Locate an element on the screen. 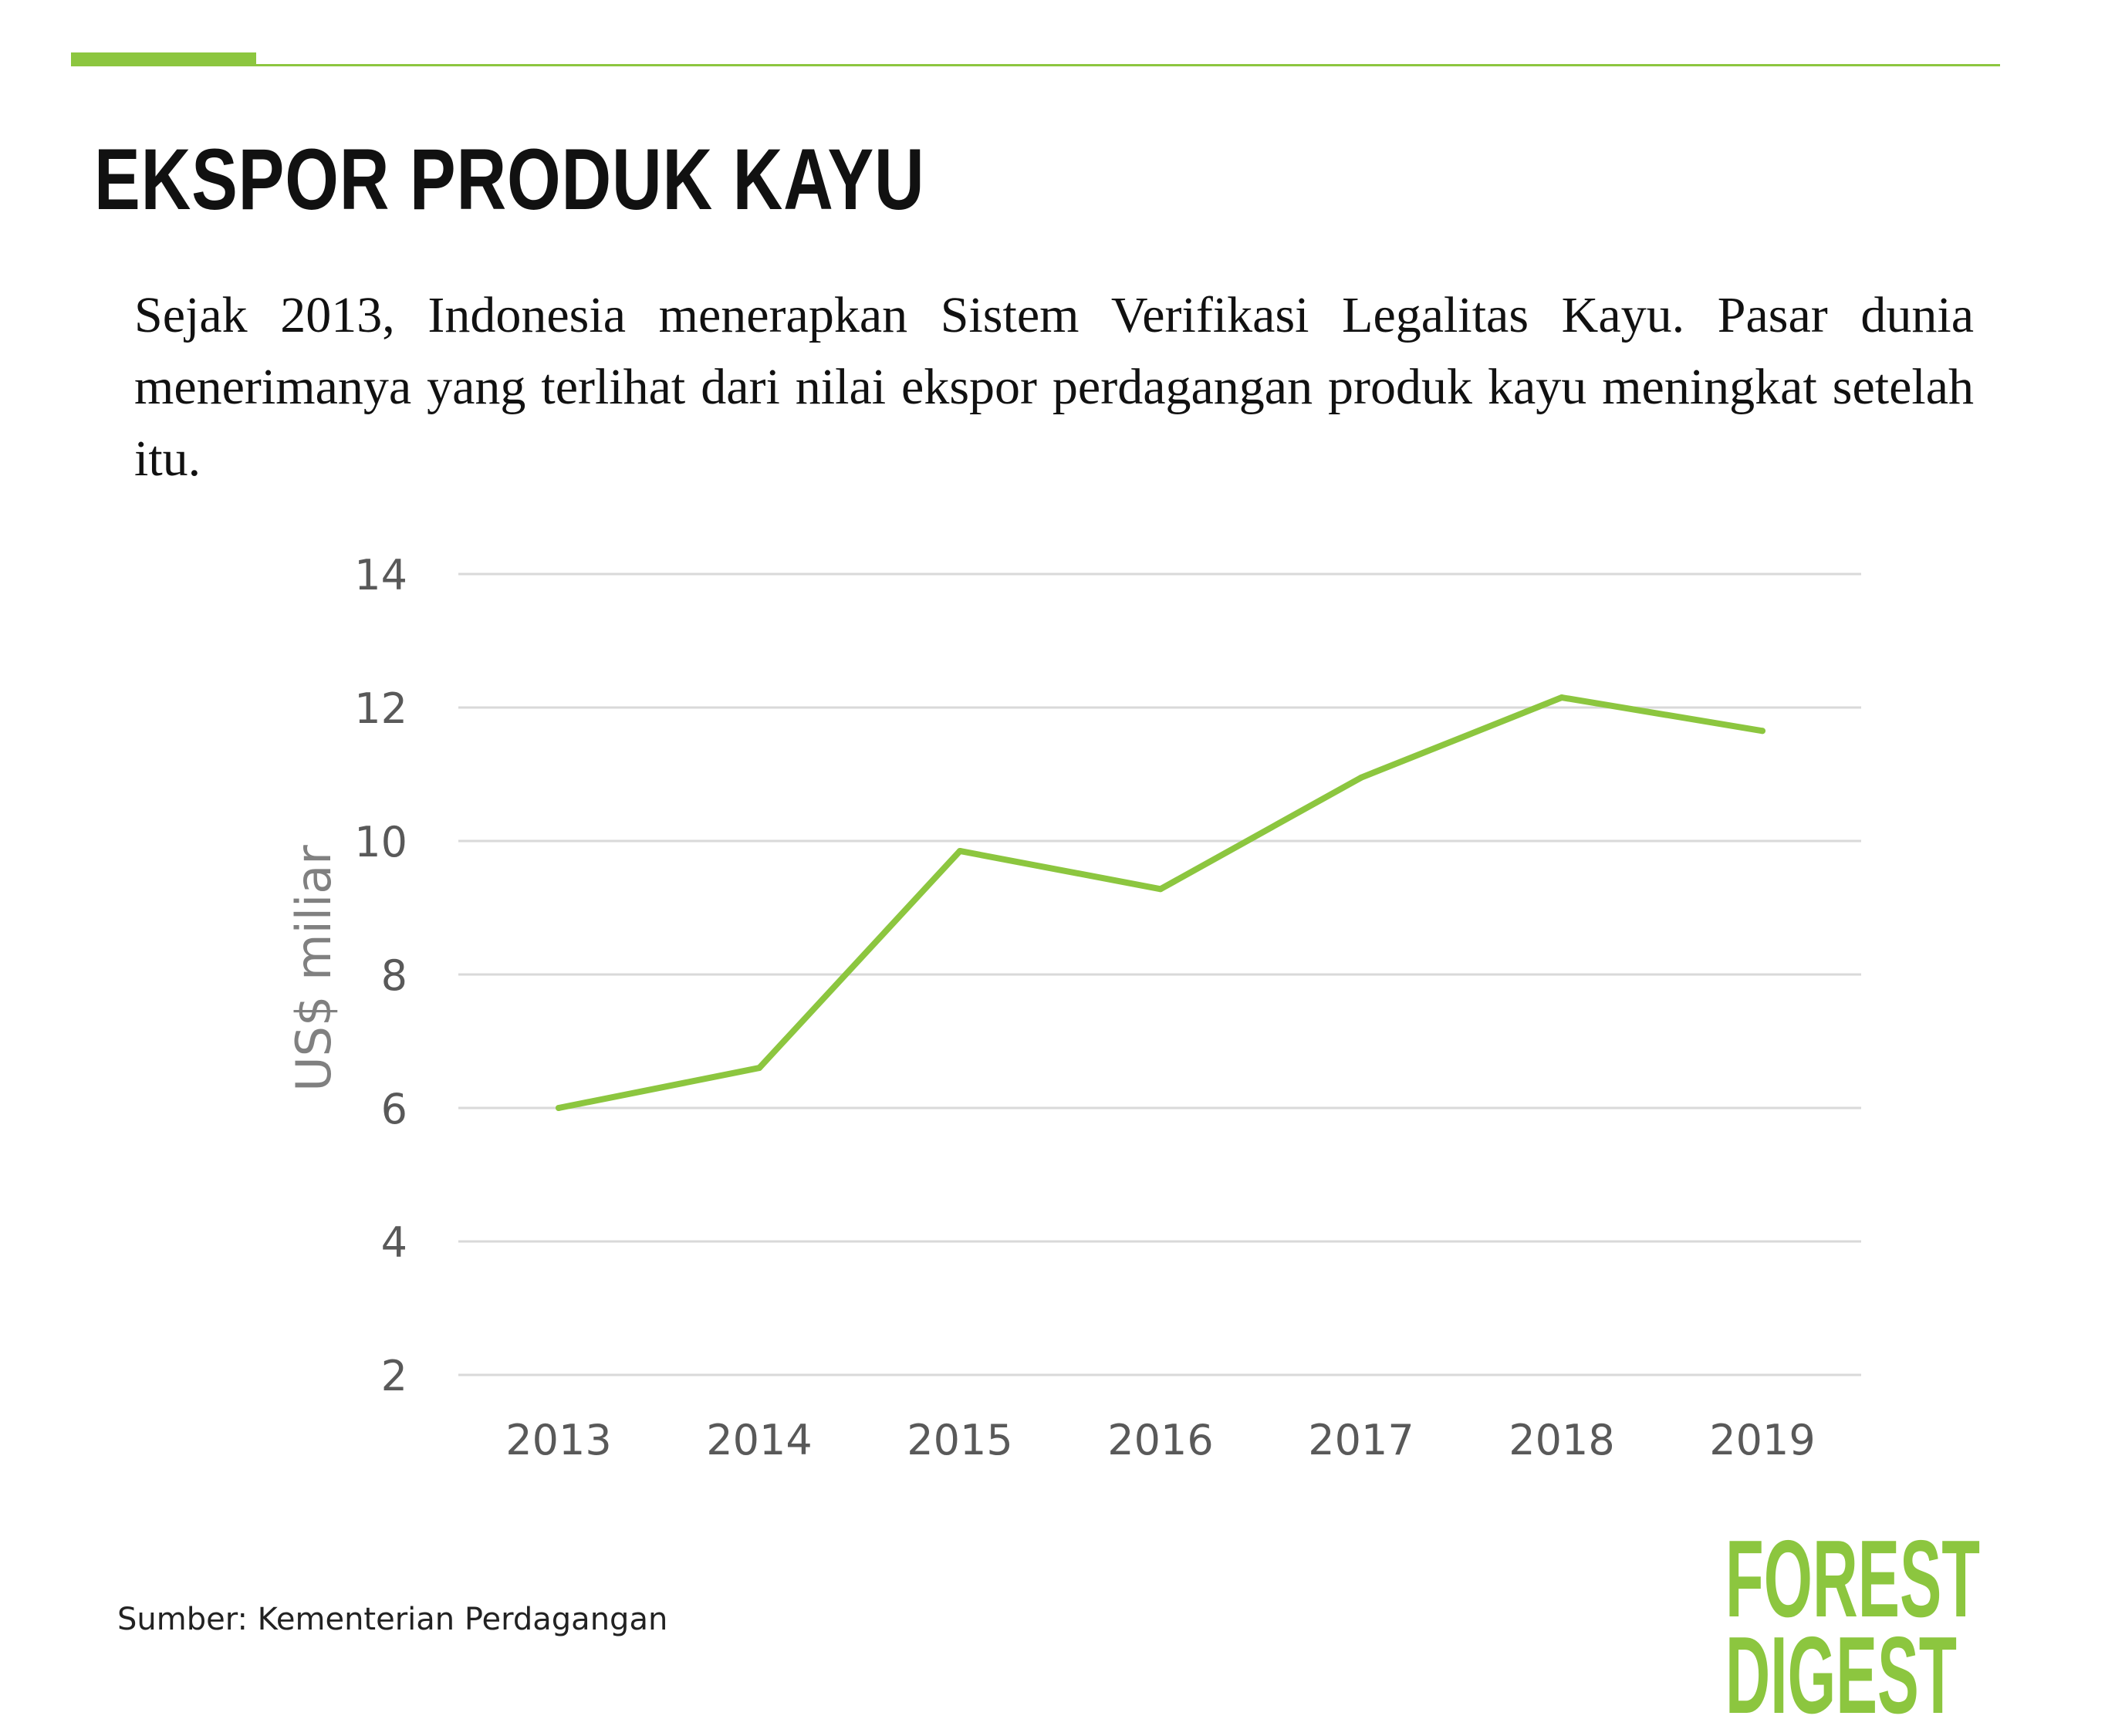 Image resolution: width=2105 pixels, height=1736 pixels. x-axis-ticks: 2013 2014 2015 2016 2017 2018 2019 is located at coordinates (1160, 1440).